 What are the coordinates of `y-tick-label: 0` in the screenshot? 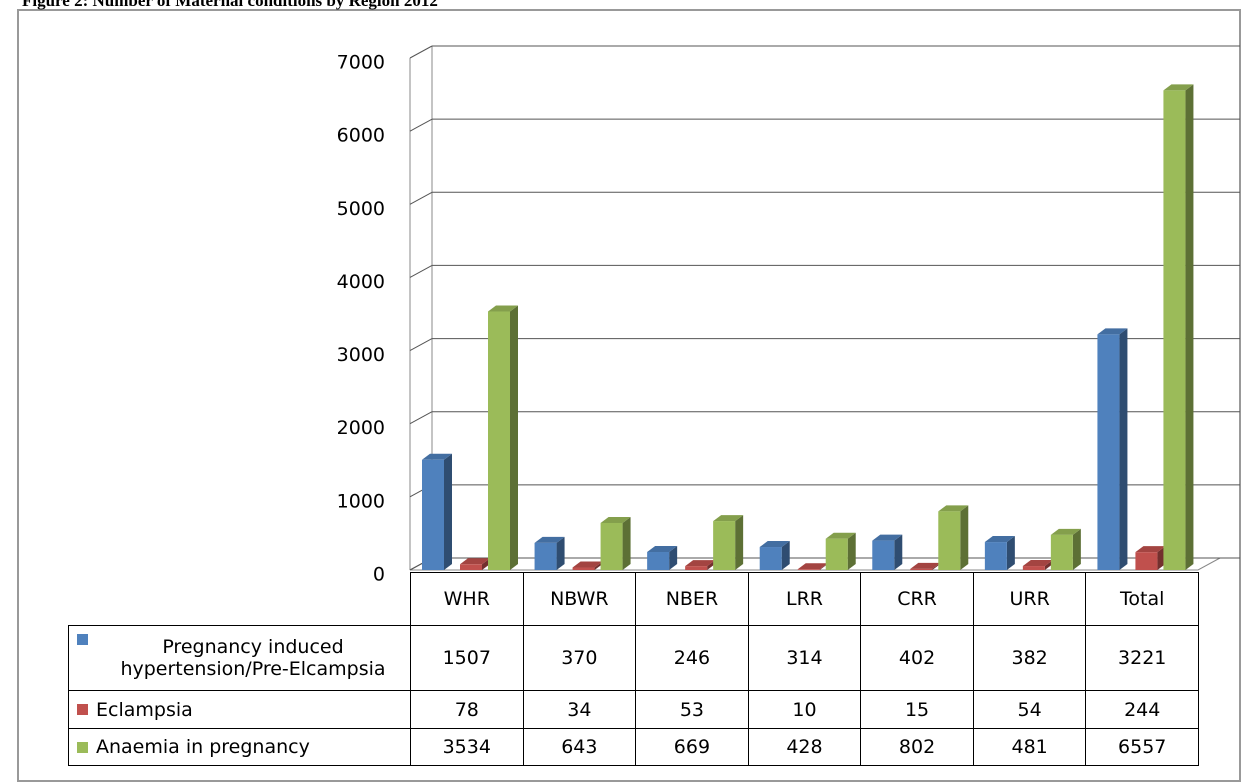 It's located at (379, 575).